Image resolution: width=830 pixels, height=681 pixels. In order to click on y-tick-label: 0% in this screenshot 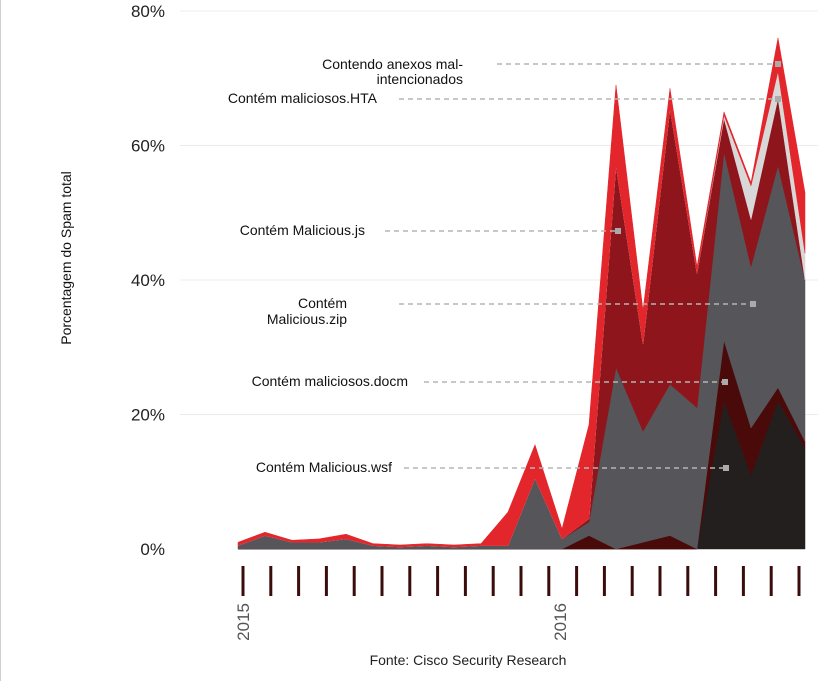, I will do `click(152, 549)`.